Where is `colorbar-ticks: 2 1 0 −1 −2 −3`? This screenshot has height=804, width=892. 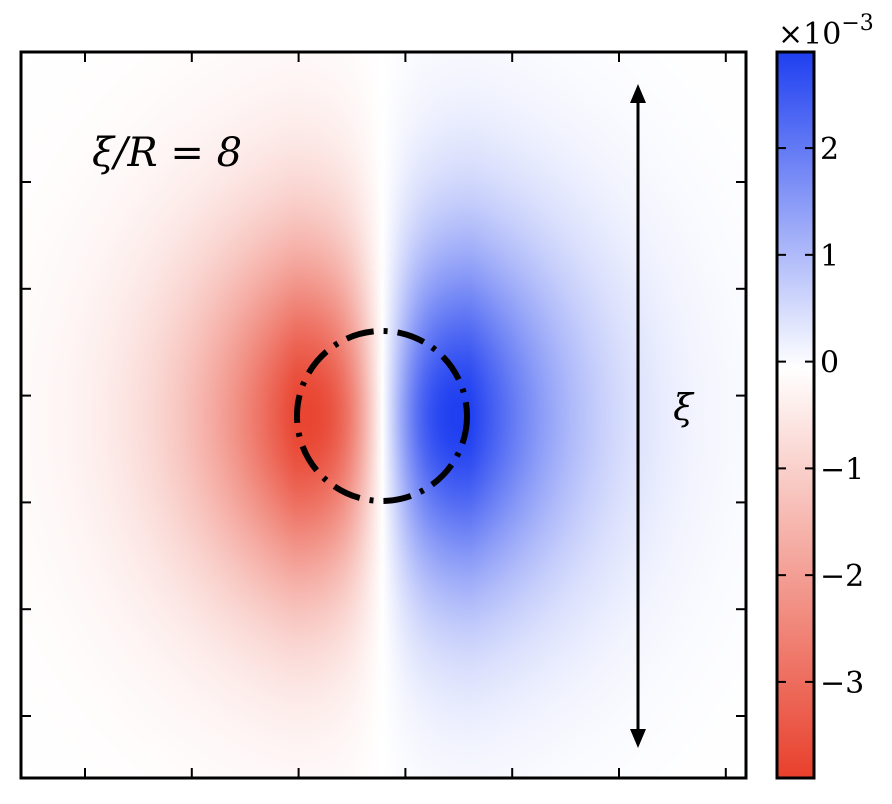
colorbar-ticks: 2 1 0 −1 −2 −3 is located at coordinates (820, 416).